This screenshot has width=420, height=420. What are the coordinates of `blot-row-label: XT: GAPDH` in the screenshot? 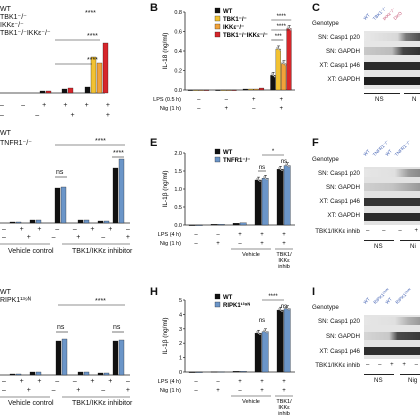 It's located at (343, 215).